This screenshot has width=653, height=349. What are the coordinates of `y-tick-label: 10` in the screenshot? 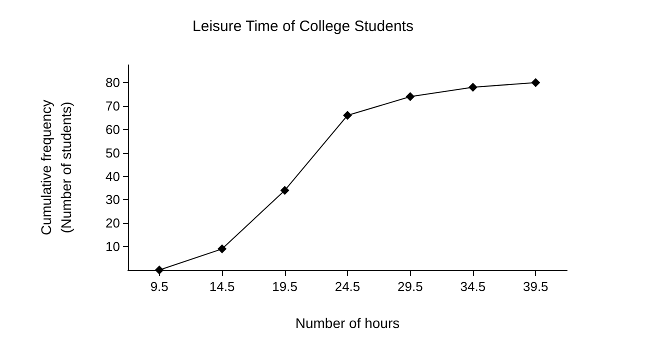 It's located at (113, 246).